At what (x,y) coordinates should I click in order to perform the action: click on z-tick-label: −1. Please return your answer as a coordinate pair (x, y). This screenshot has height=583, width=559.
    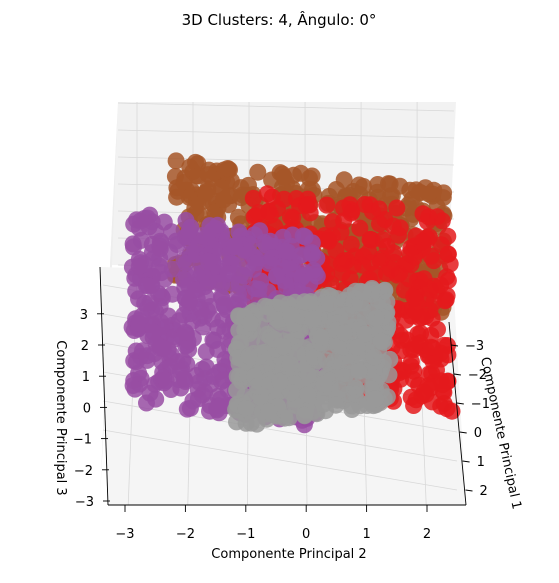
    Looking at the image, I should click on (82, 440).